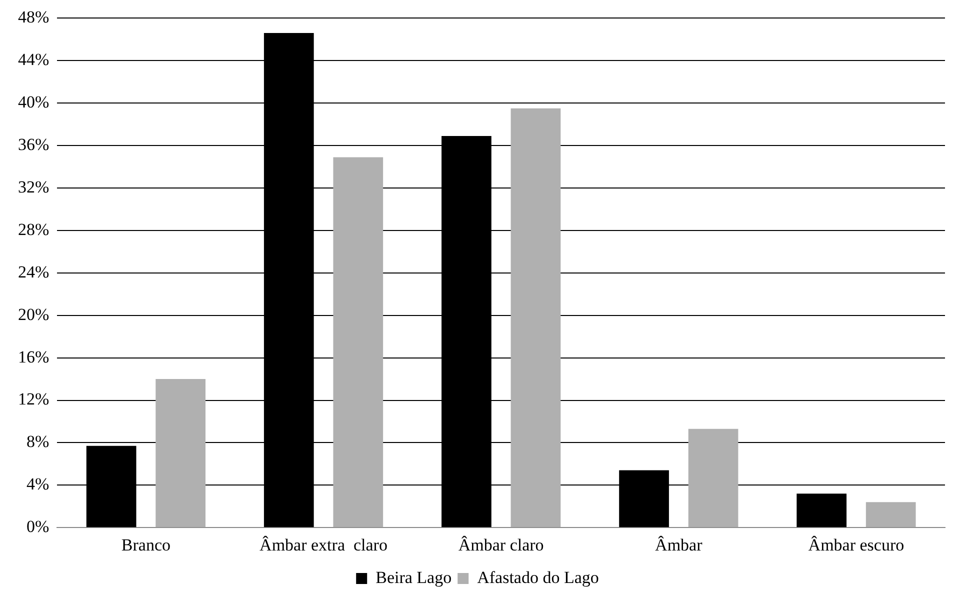 The width and height of the screenshot is (953, 597). I want to click on x-tick-label: Âmbar, so click(679, 544).